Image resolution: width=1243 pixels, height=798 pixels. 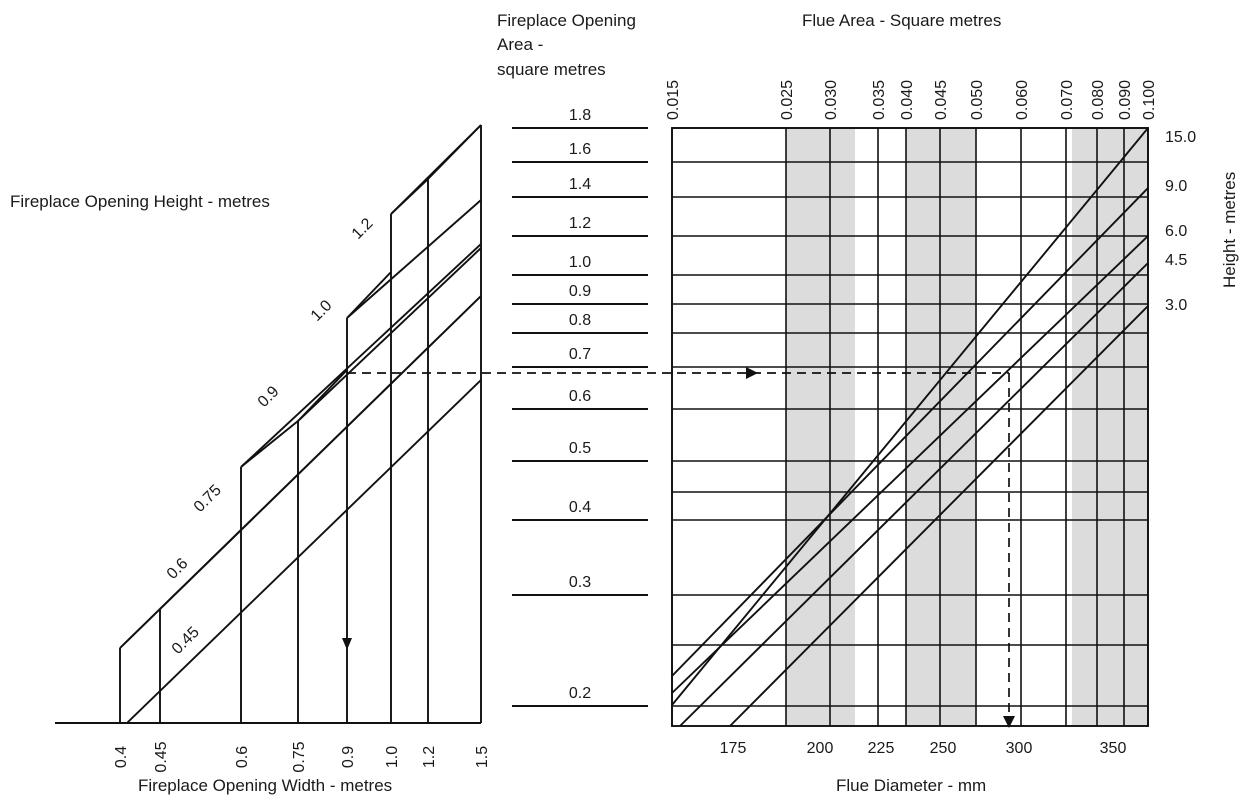 I want to click on flue-area-tick-label: 0.090, so click(x=1125, y=100).